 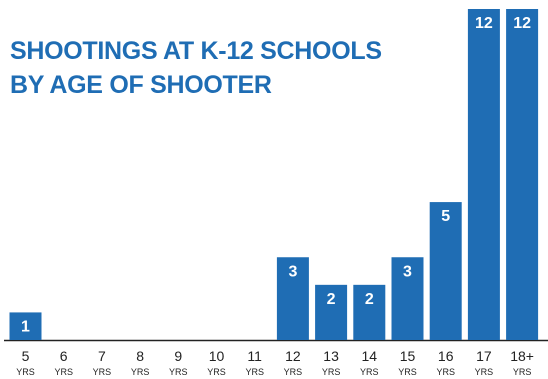 I want to click on data-label-age-13: 2, so click(x=331, y=299).